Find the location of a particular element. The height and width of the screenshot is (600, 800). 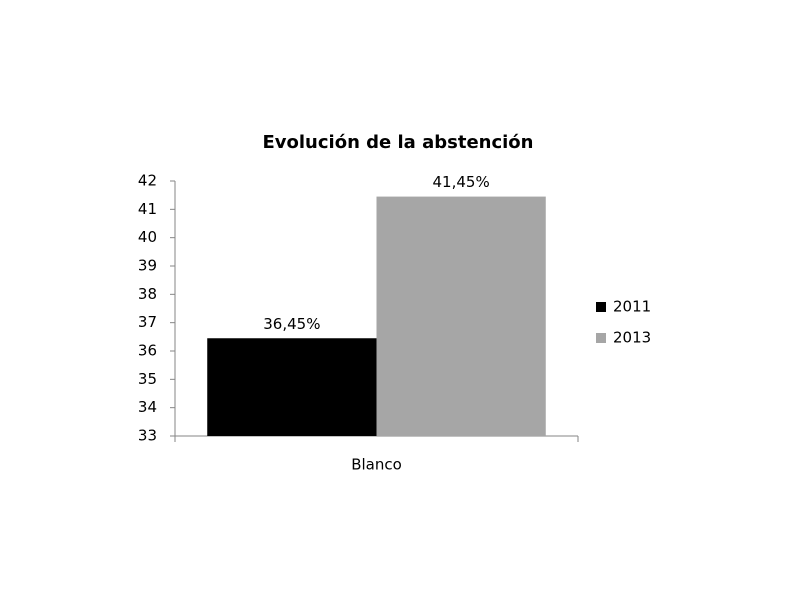

y-tick-label: 38 is located at coordinates (147, 294).